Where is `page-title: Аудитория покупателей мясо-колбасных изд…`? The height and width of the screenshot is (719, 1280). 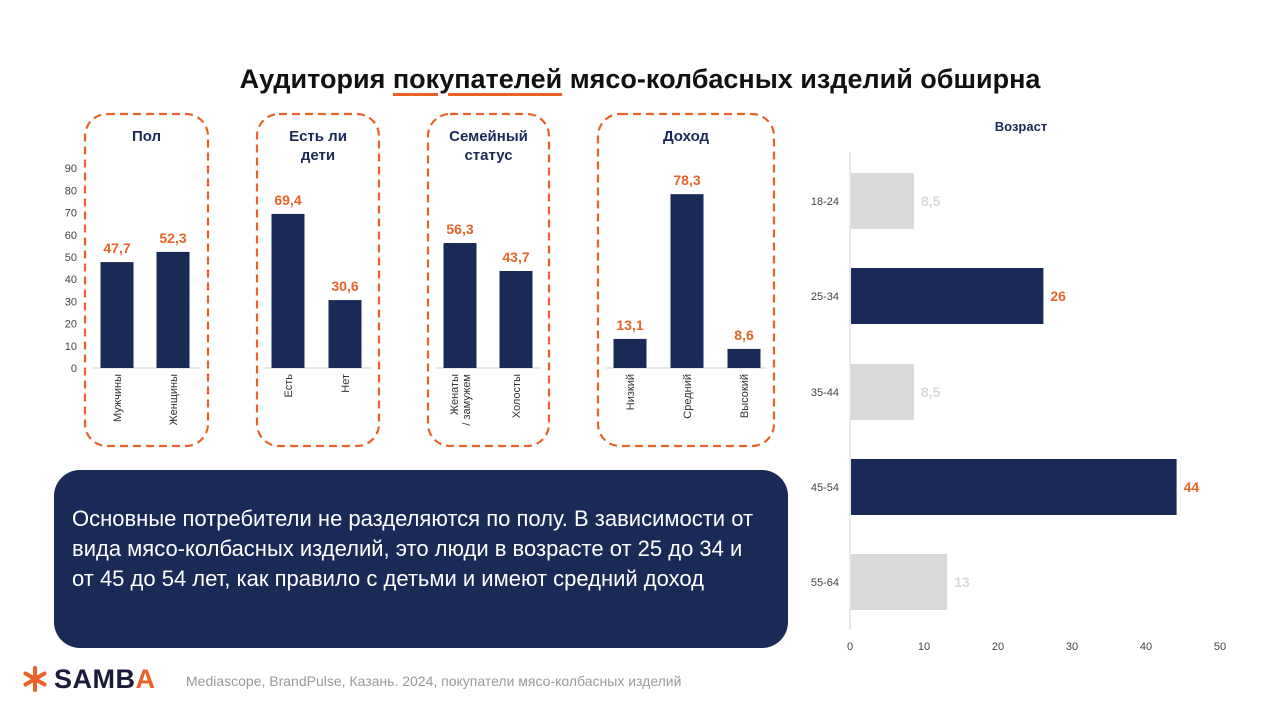
page-title: Аудитория покупателей мясо-колбасных изд… is located at coordinates (640, 79).